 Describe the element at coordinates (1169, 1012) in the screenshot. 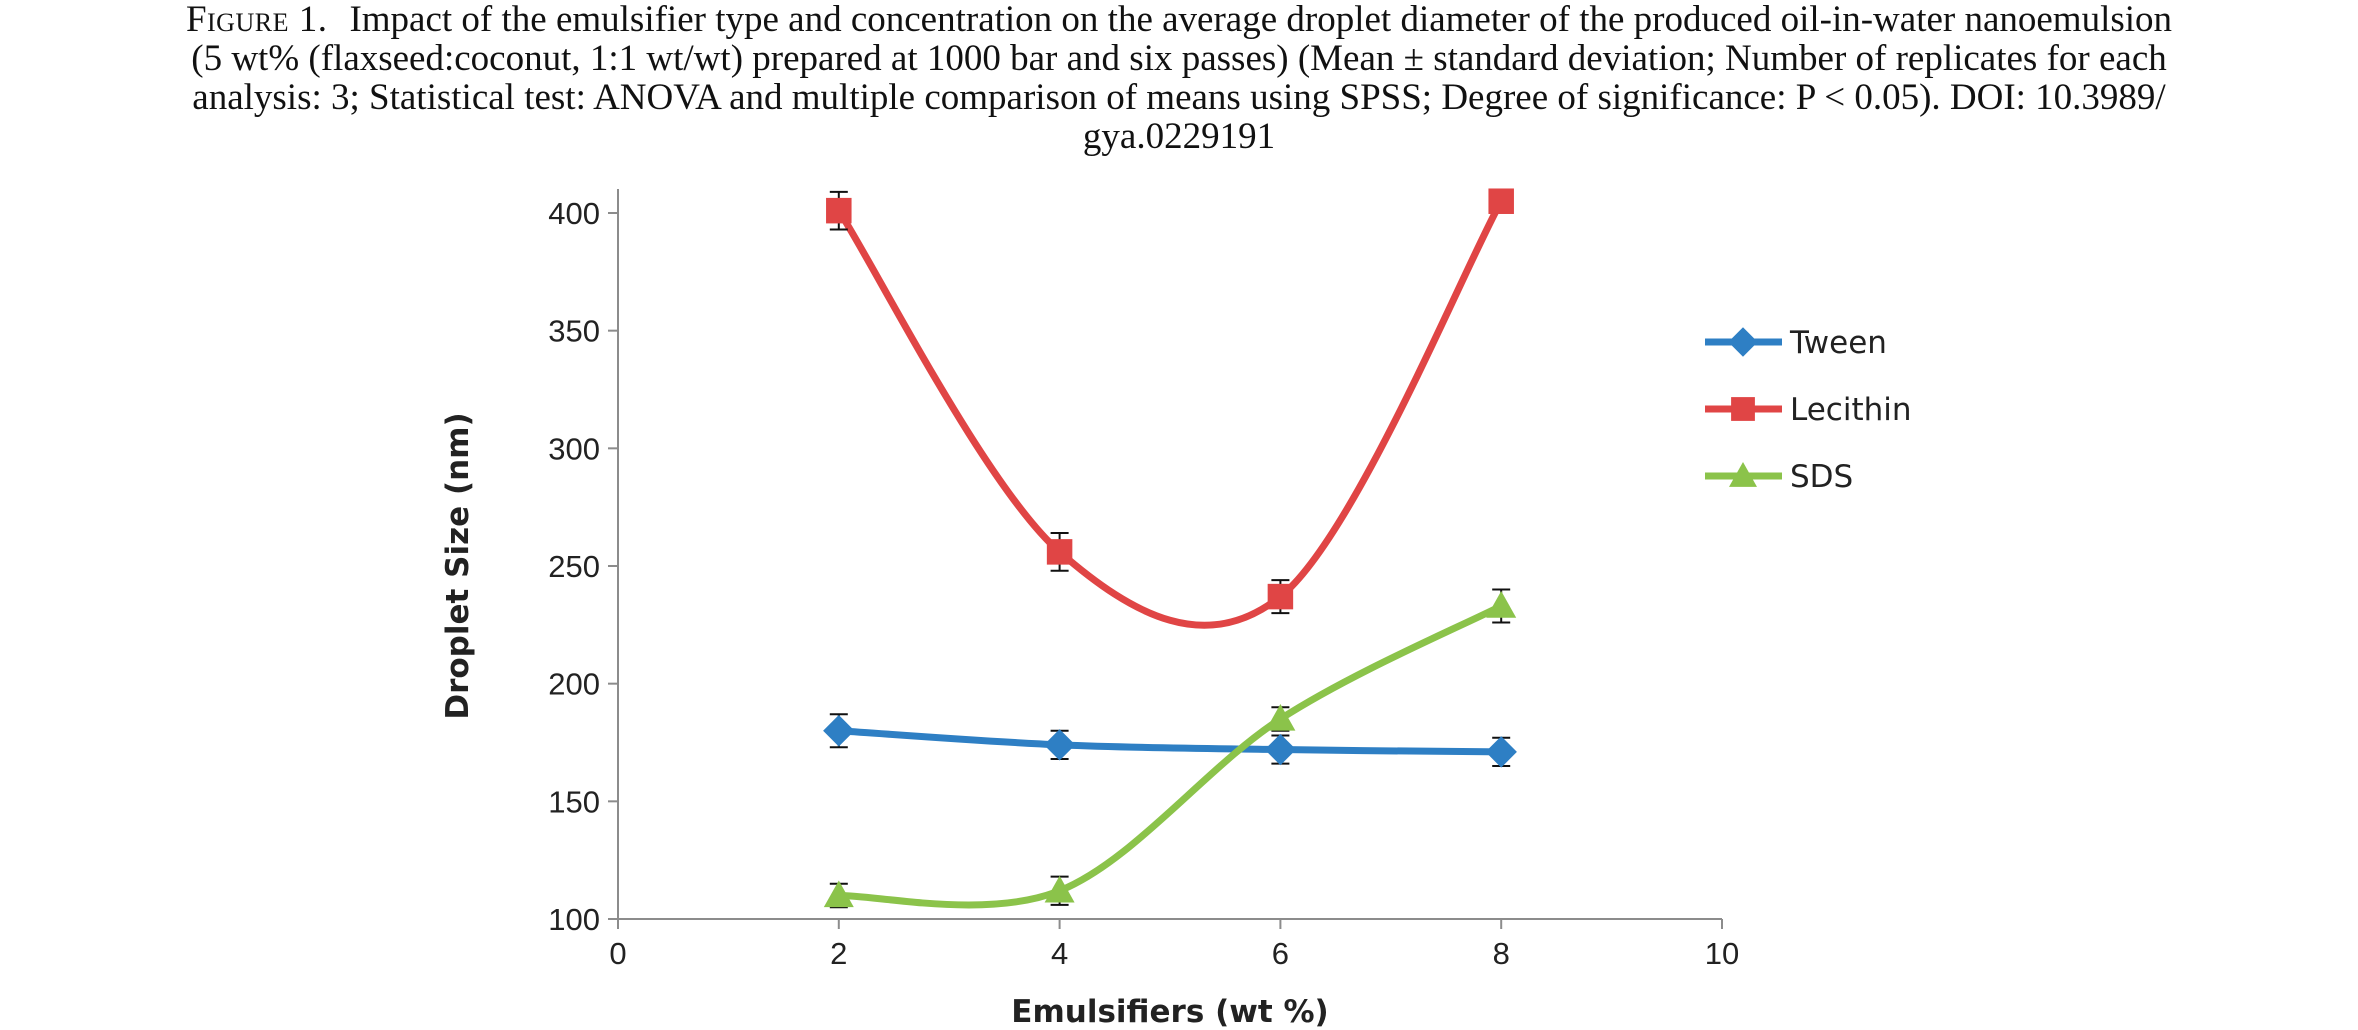

I see `x-axis-title: Emulsifiers (wt %)` at that location.